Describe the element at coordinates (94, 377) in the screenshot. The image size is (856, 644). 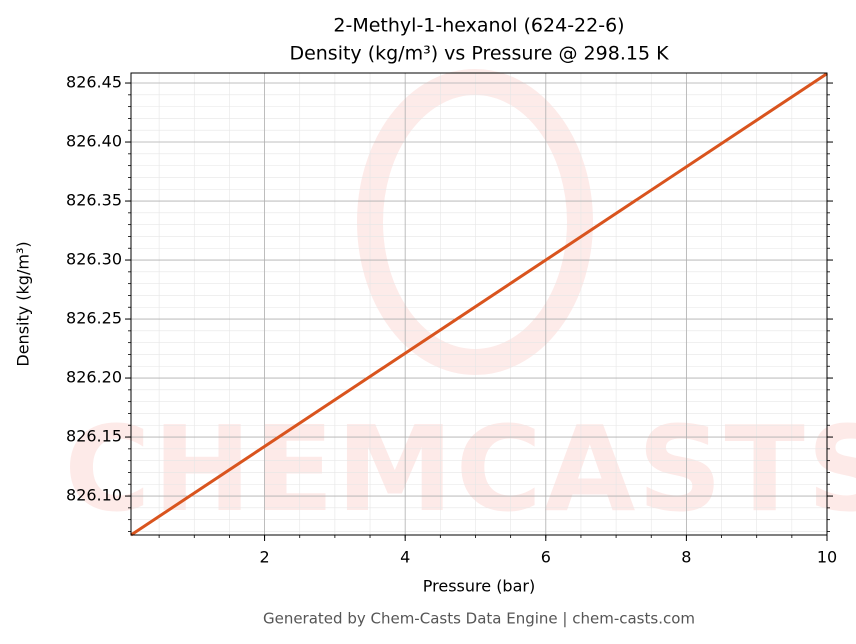
I see `y-tick-label: 826.20` at that location.